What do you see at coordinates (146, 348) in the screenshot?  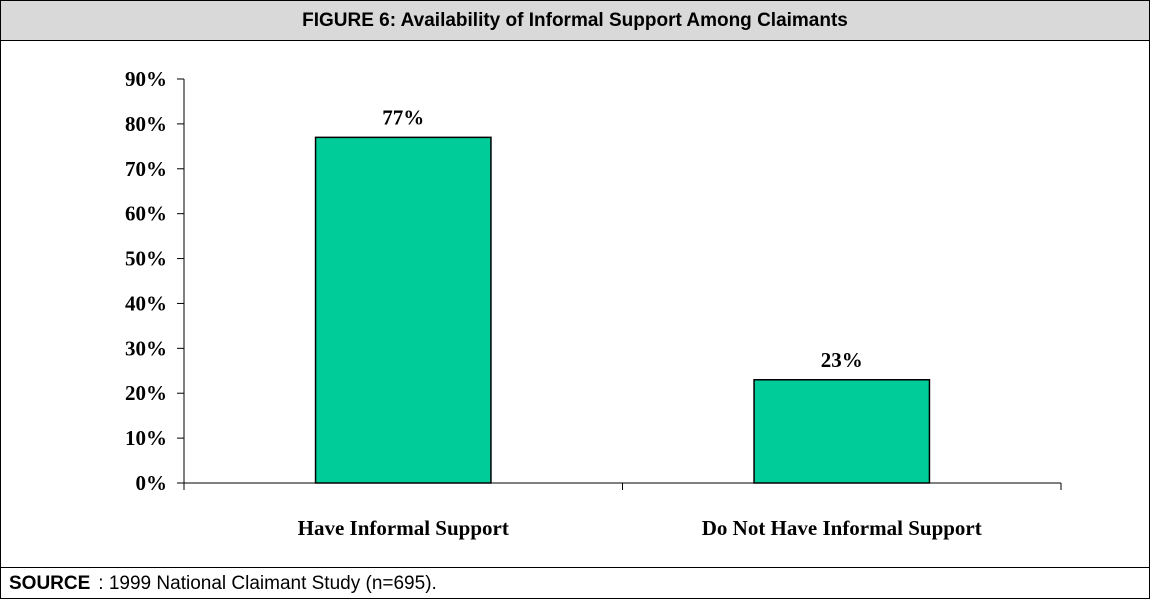 I see `y-tick-label: 30%` at bounding box center [146, 348].